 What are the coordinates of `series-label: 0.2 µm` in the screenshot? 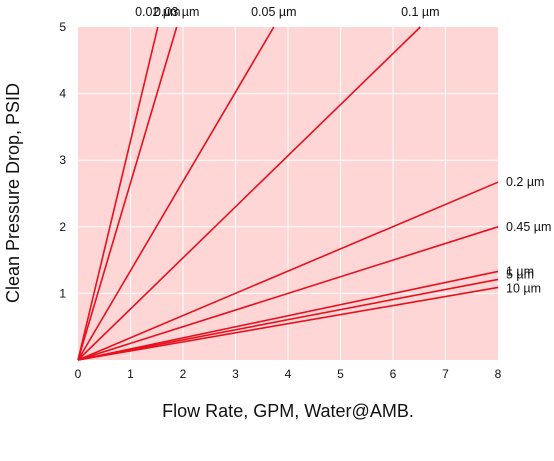 It's located at (525, 182).